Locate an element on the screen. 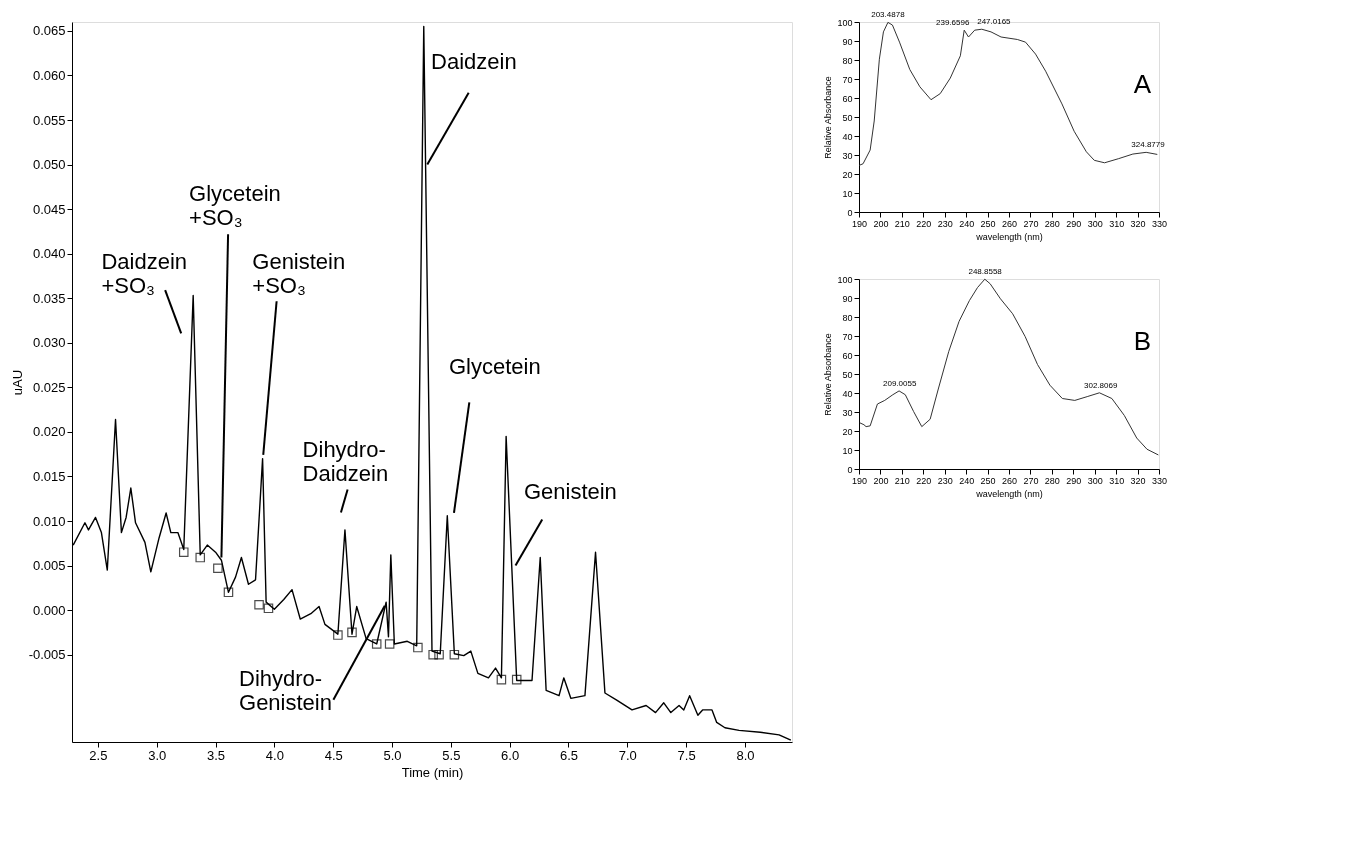 This screenshot has height=849, width=1358. x-tick-label: 5.0 is located at coordinates (392, 755).